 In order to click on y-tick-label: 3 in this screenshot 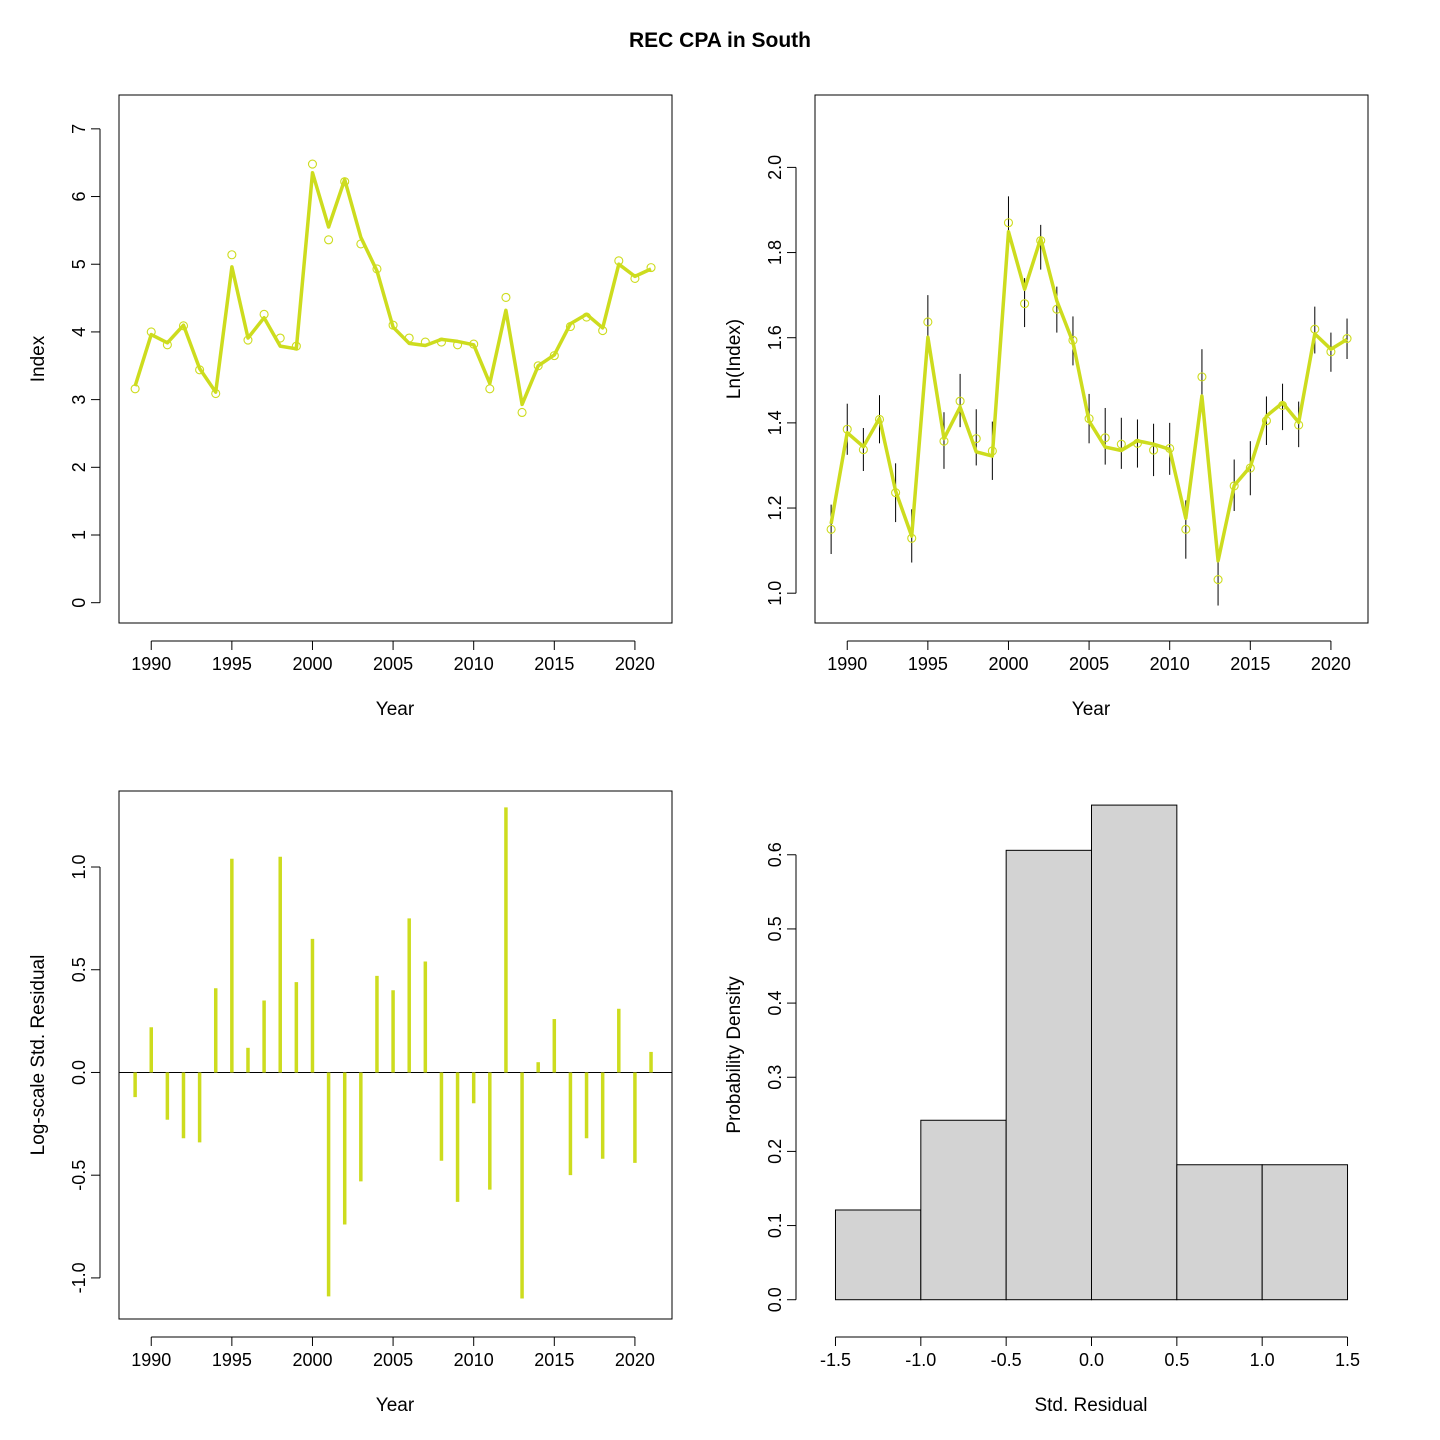, I will do `click(79, 400)`.